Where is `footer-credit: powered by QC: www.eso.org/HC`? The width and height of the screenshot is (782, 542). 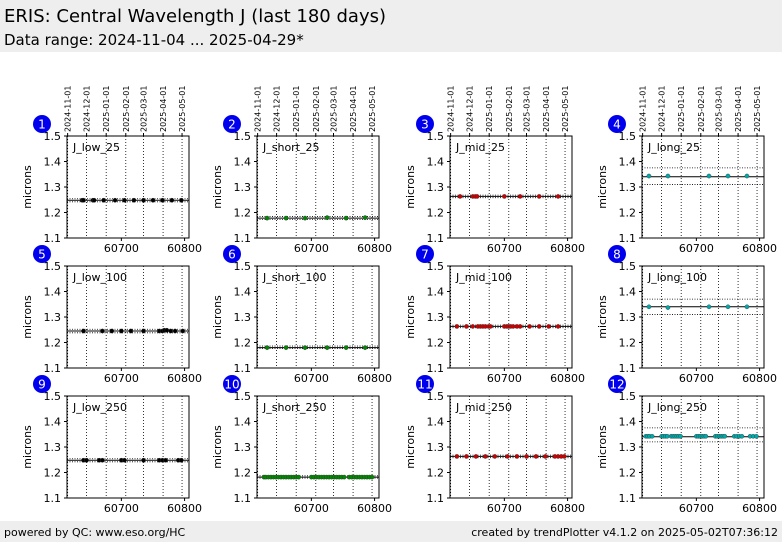
footer-credit: powered by QC: www.eso.org/HC is located at coordinates (95, 532).